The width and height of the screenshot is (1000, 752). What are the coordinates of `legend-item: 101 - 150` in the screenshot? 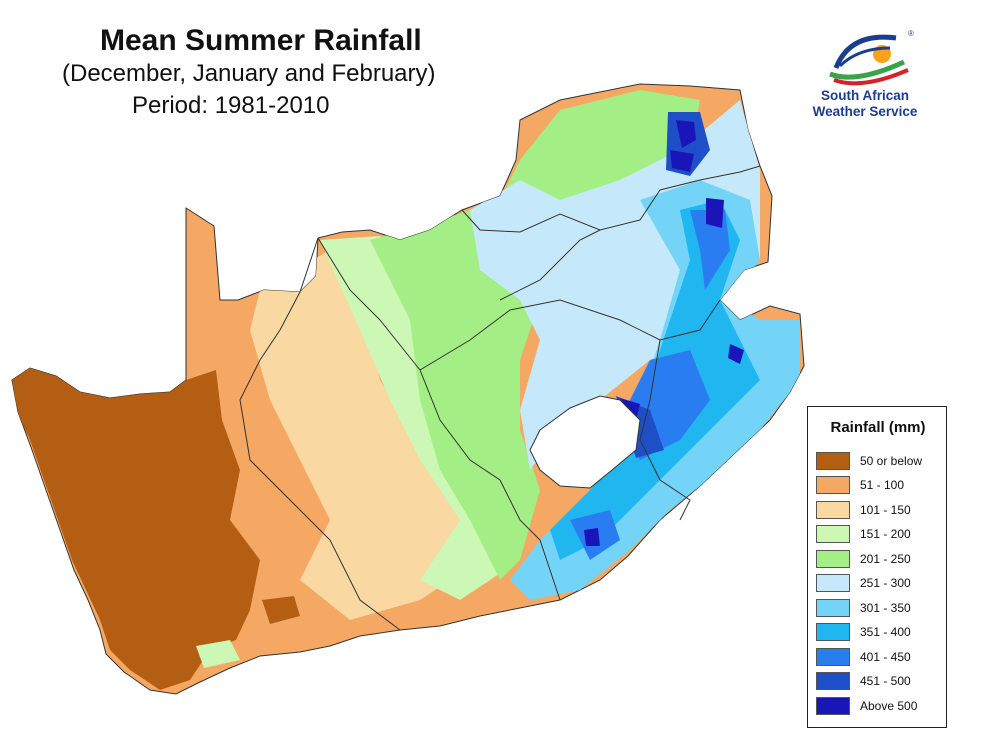 It's located at (880, 510).